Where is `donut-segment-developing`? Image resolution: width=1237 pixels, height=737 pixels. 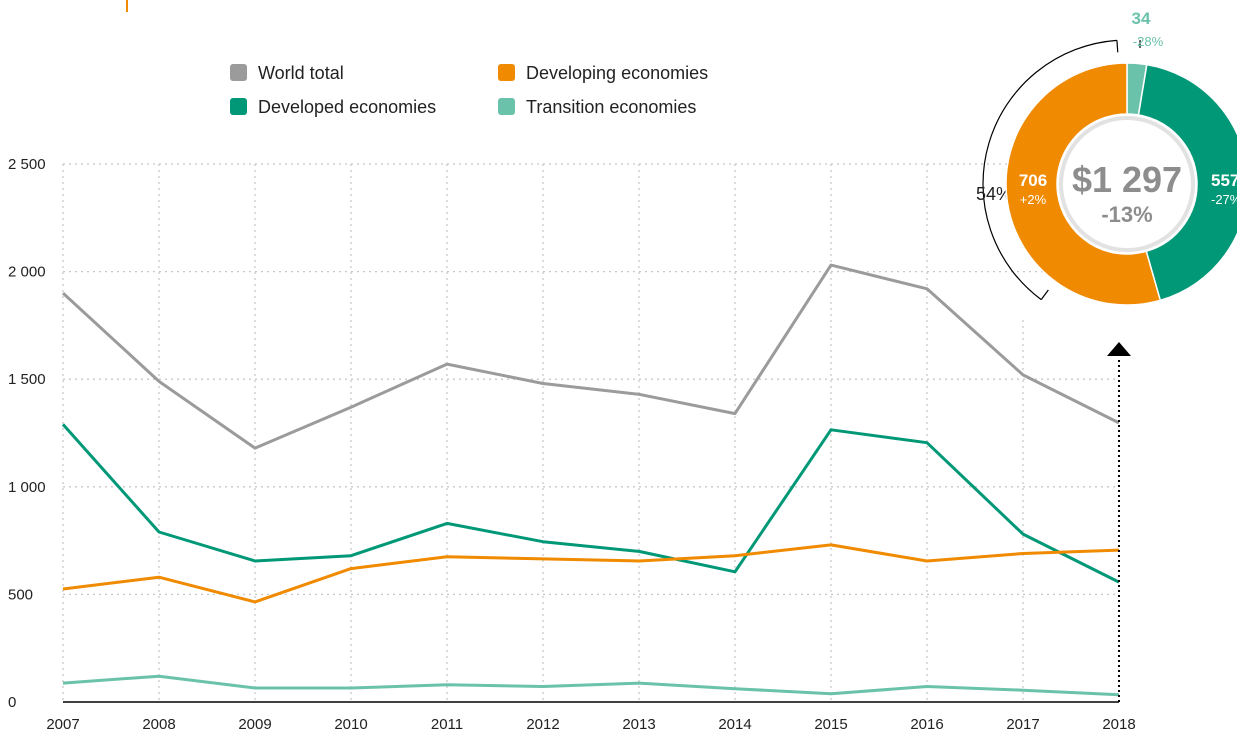 donut-segment-developing is located at coordinates (1083, 184).